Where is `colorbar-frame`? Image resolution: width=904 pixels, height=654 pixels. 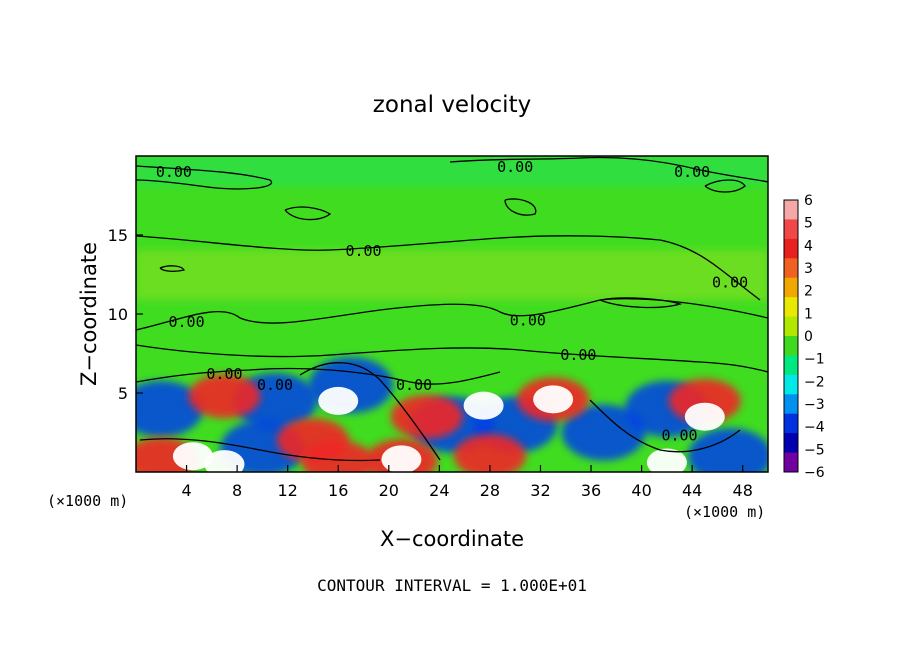
colorbar-frame is located at coordinates (791, 336).